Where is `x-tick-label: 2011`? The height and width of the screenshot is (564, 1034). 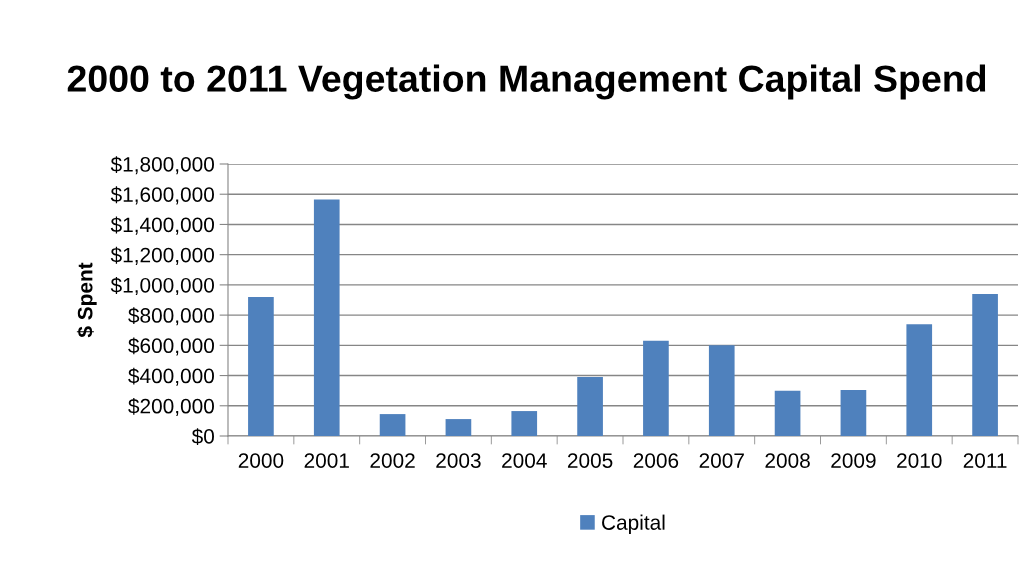
x-tick-label: 2011 is located at coordinates (985, 460).